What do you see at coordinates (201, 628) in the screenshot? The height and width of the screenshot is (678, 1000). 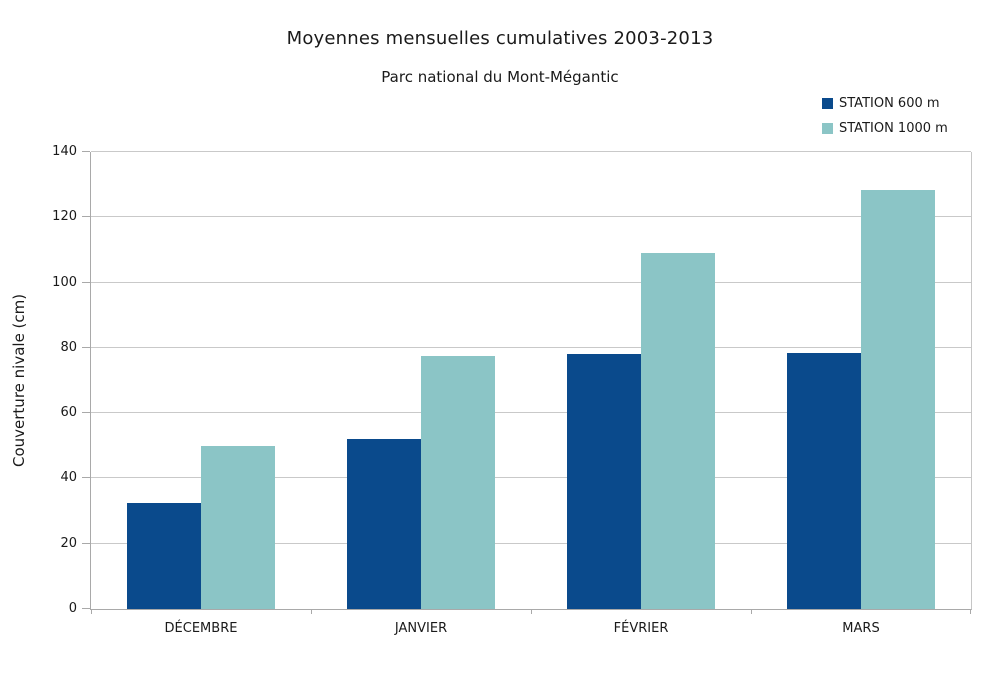 I see `x-axis-category-label: DÉCEMBRE` at bounding box center [201, 628].